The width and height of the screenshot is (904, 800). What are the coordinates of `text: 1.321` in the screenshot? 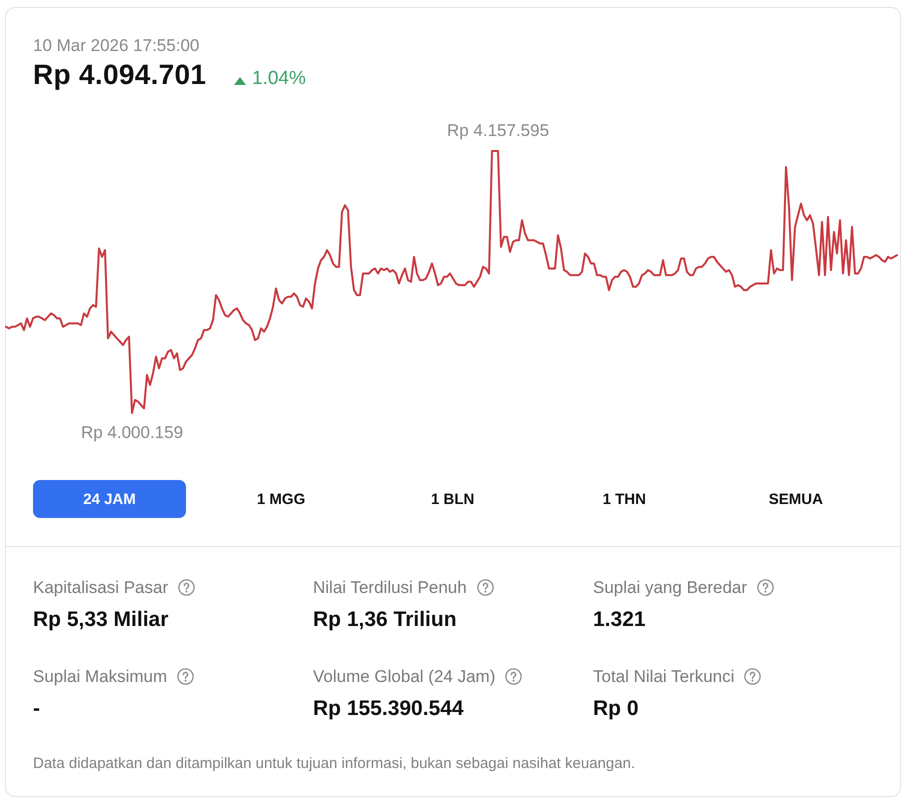 It's located at (619, 620).